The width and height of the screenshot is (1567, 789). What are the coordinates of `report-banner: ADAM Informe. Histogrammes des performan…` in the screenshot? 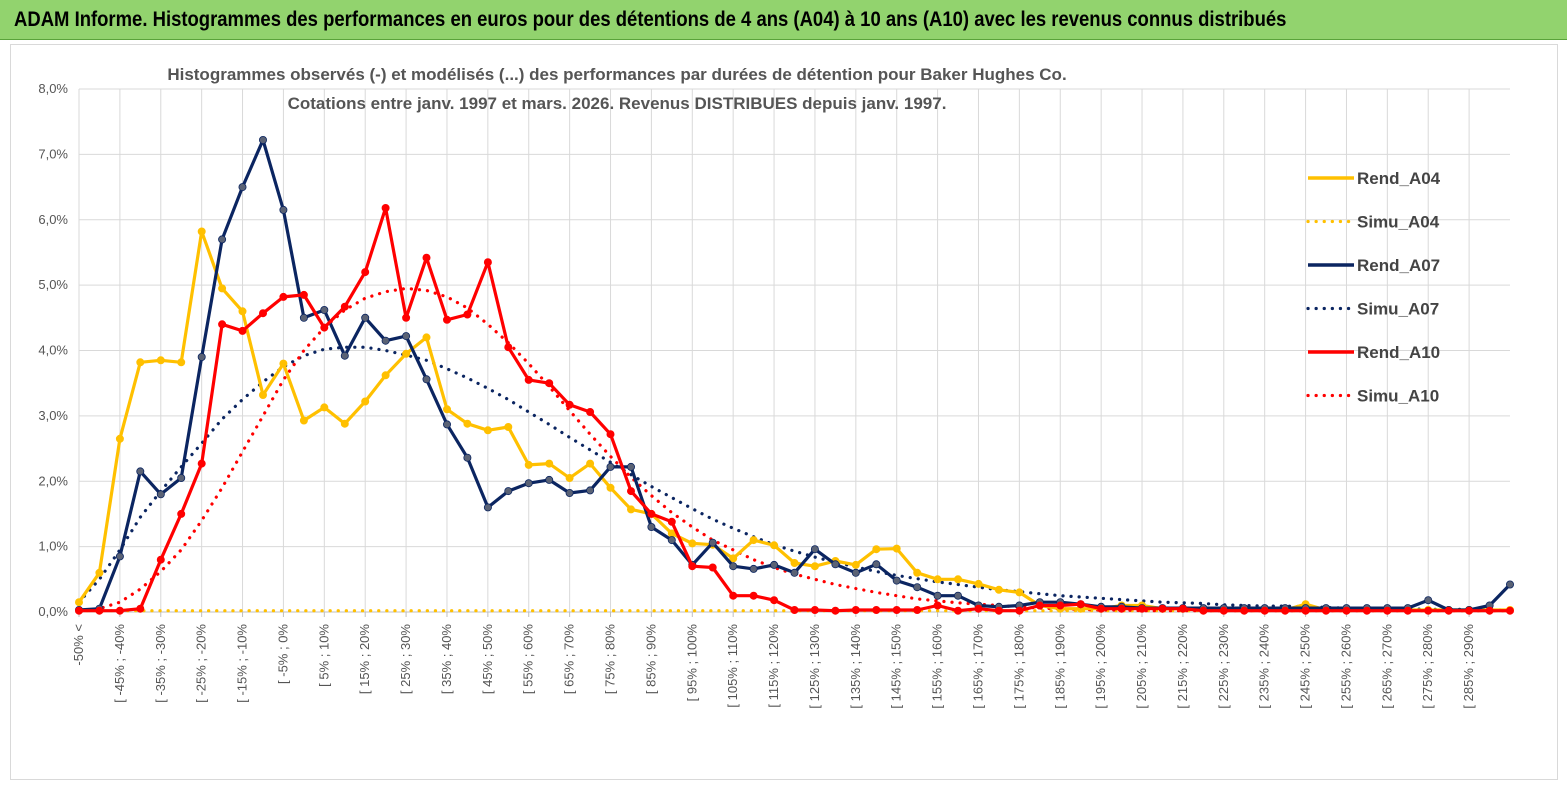 It's located at (783, 20).